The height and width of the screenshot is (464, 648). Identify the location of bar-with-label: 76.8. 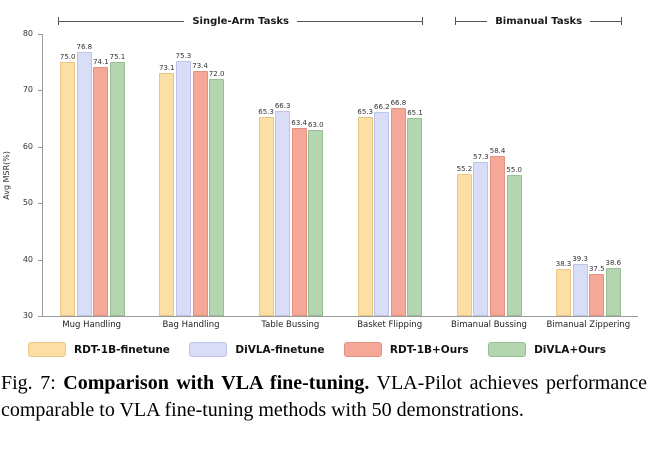
(84, 179).